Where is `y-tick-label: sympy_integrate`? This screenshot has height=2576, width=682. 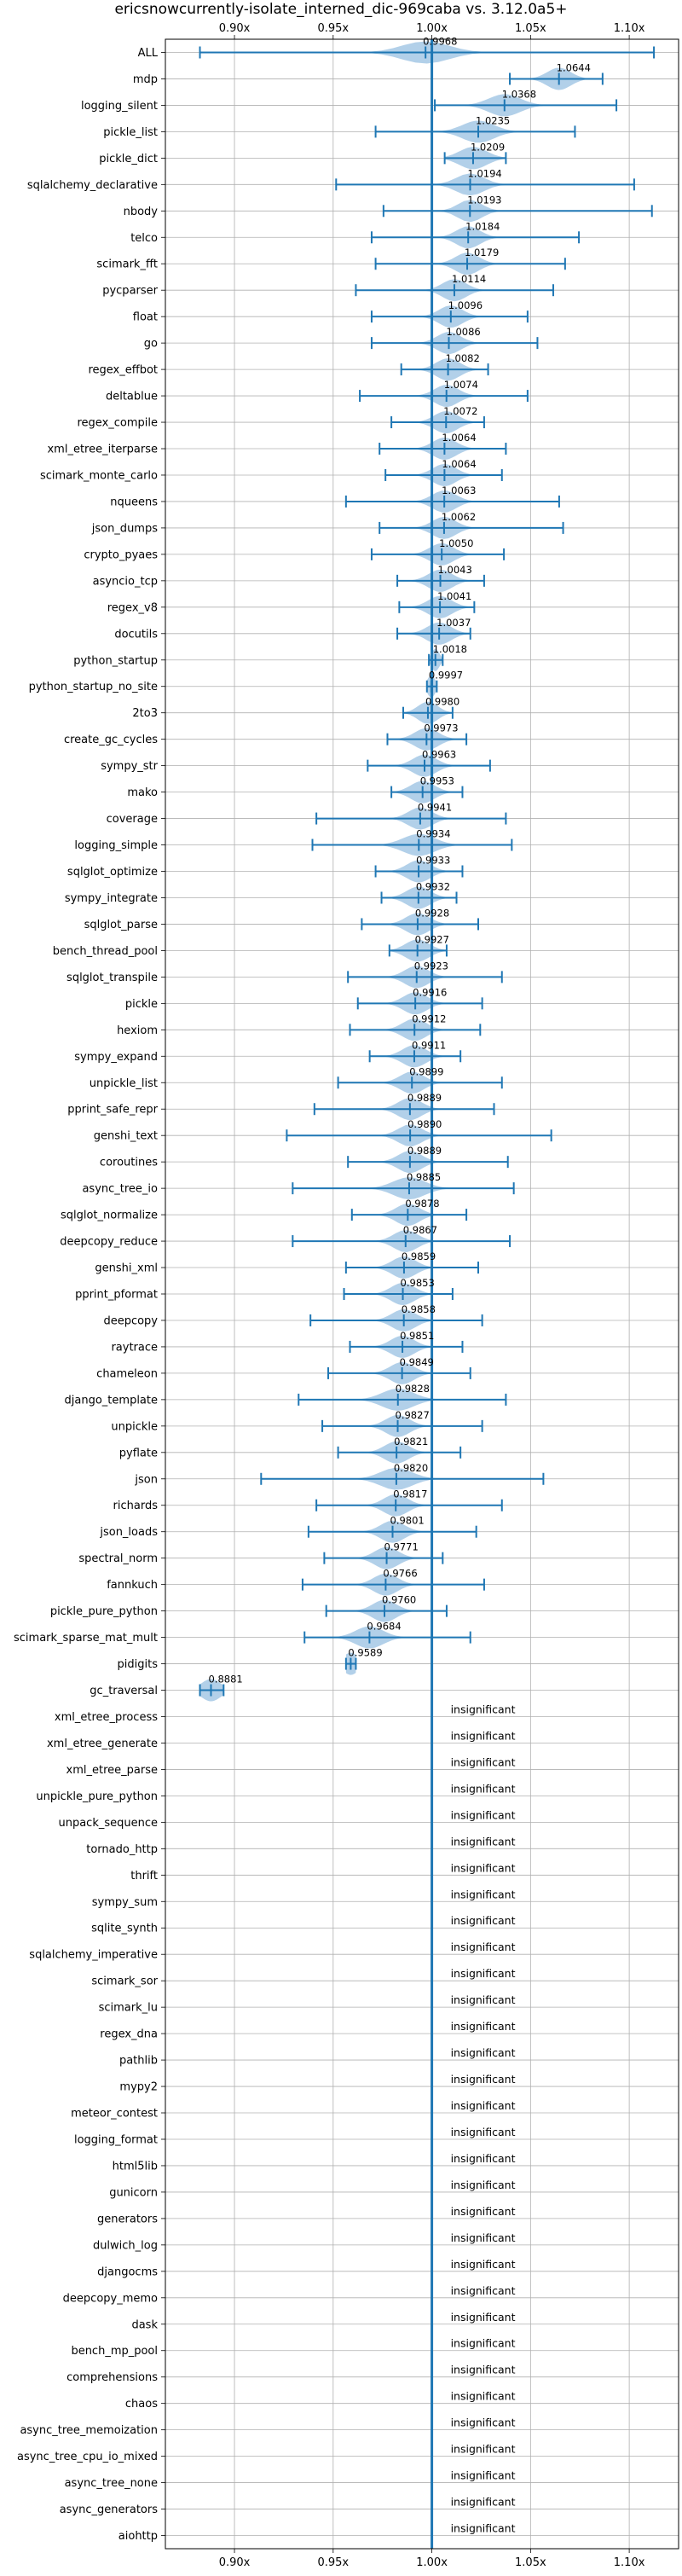
y-tick-label: sympy_integrate is located at coordinates (112, 898).